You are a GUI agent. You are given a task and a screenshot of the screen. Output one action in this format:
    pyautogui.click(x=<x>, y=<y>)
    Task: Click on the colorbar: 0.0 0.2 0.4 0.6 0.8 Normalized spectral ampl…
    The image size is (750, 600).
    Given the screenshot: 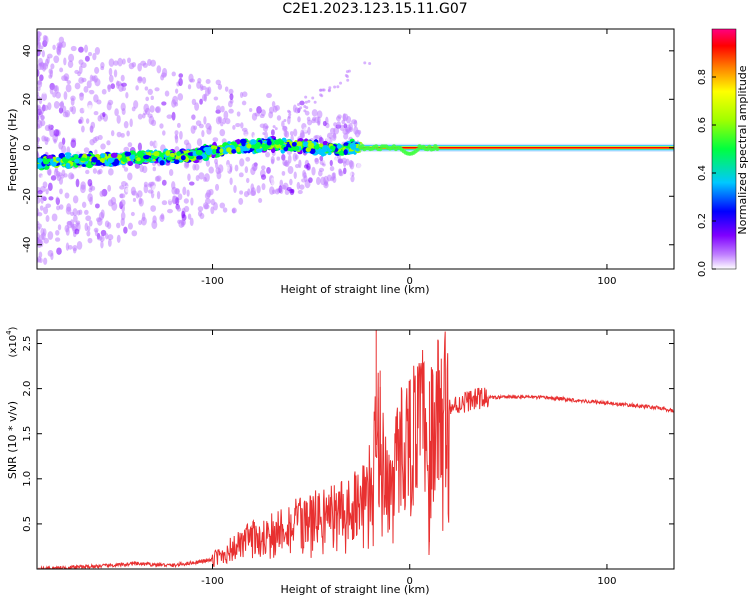 What is the action you would take?
    pyautogui.click(x=723, y=152)
    